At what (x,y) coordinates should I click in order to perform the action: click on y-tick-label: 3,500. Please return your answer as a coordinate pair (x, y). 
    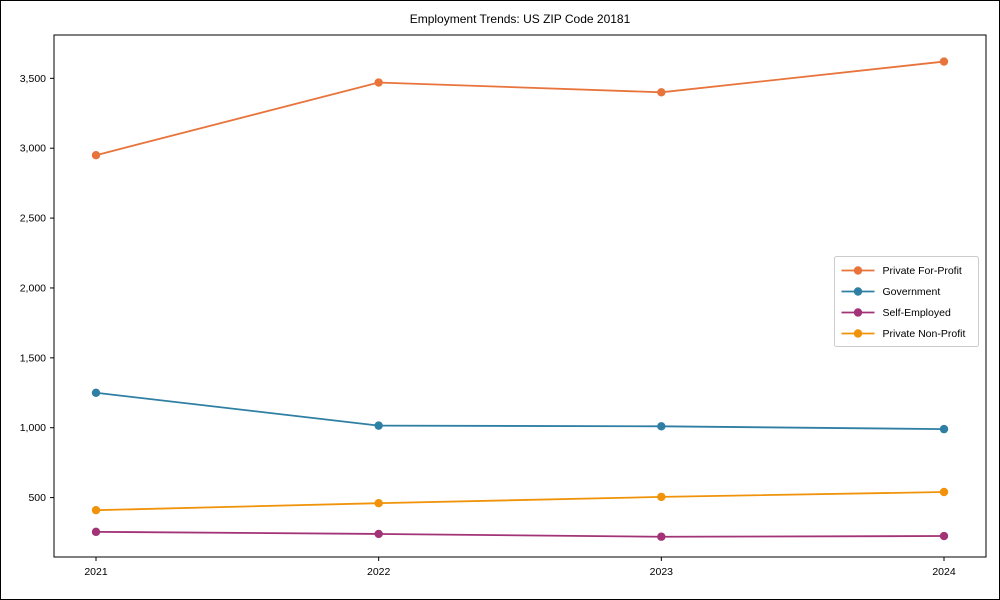
    Looking at the image, I should click on (33, 79).